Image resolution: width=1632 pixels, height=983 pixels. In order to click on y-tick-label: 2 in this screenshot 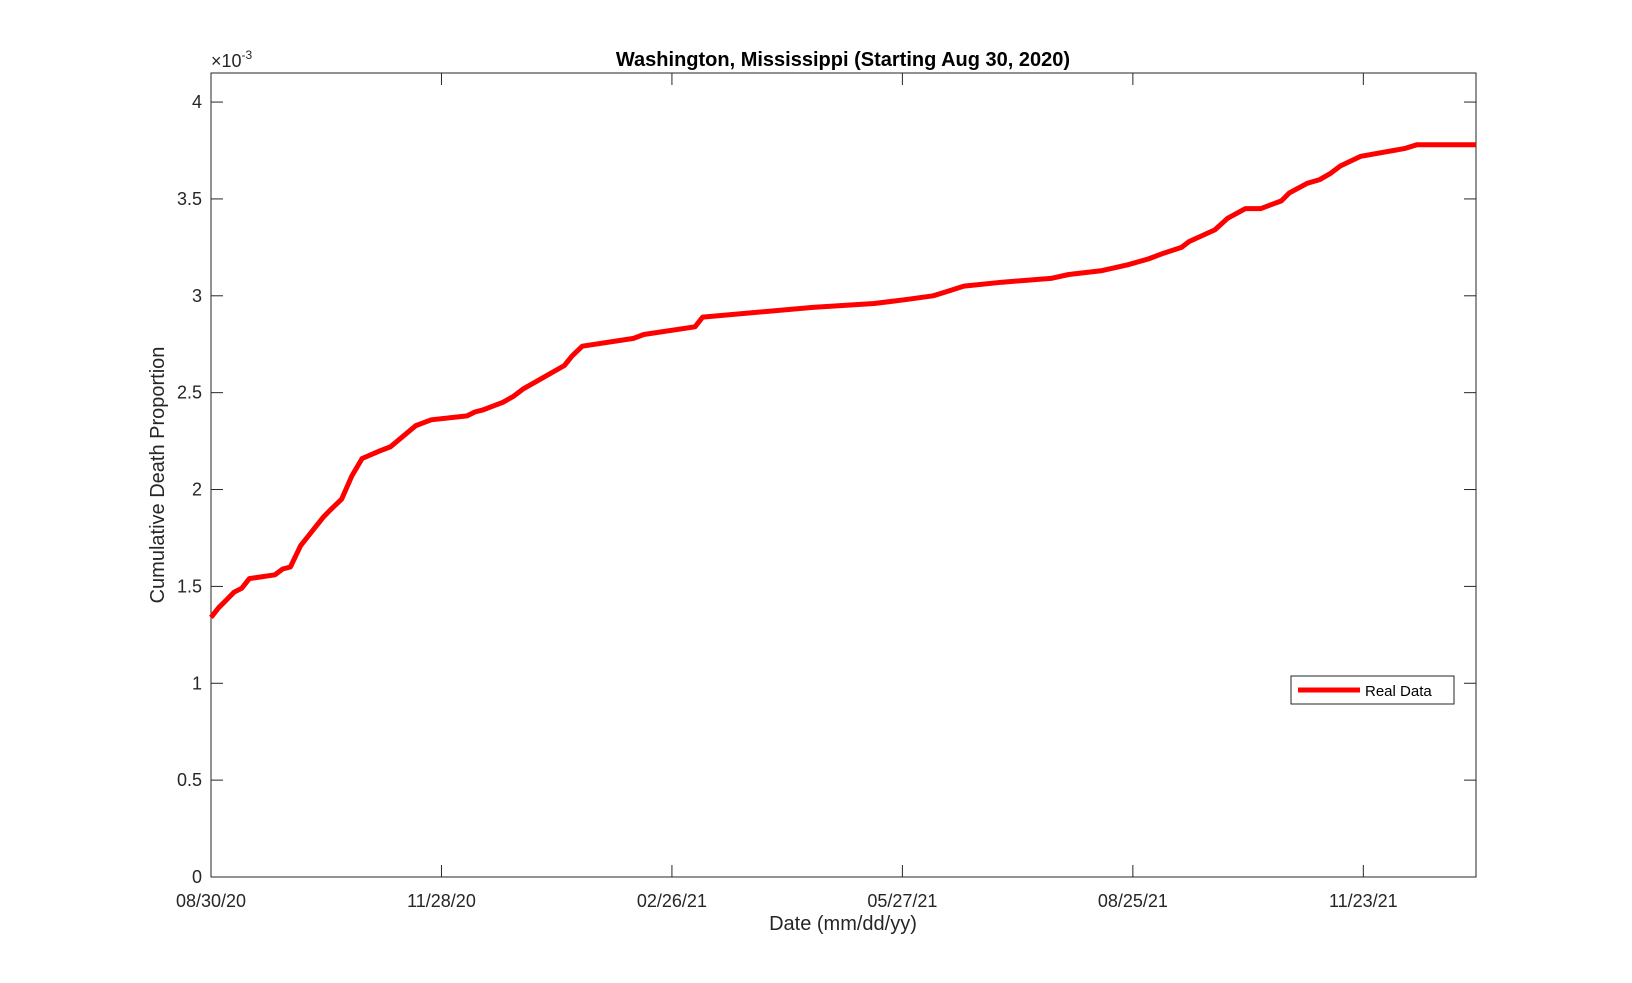, I will do `click(197, 490)`.